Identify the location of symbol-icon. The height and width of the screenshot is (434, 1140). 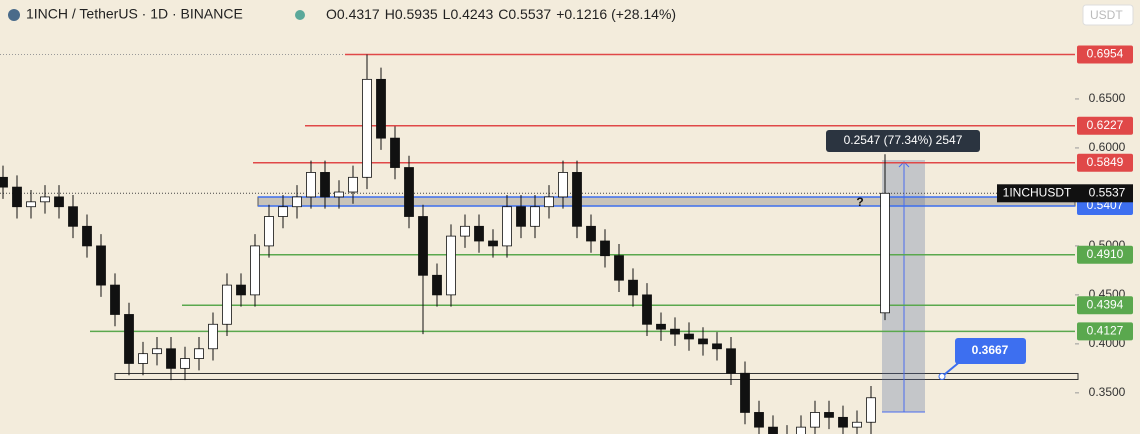
(14, 15).